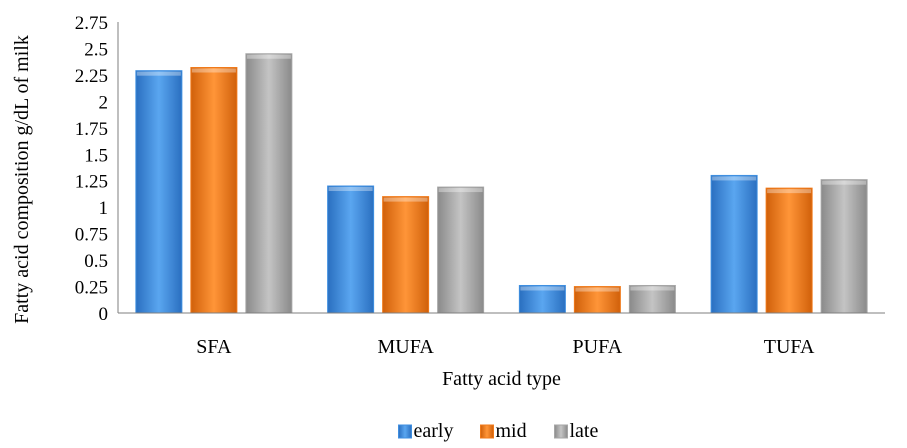  What do you see at coordinates (213, 70) in the screenshot?
I see `bar-bevel-mid-sfa` at bounding box center [213, 70].